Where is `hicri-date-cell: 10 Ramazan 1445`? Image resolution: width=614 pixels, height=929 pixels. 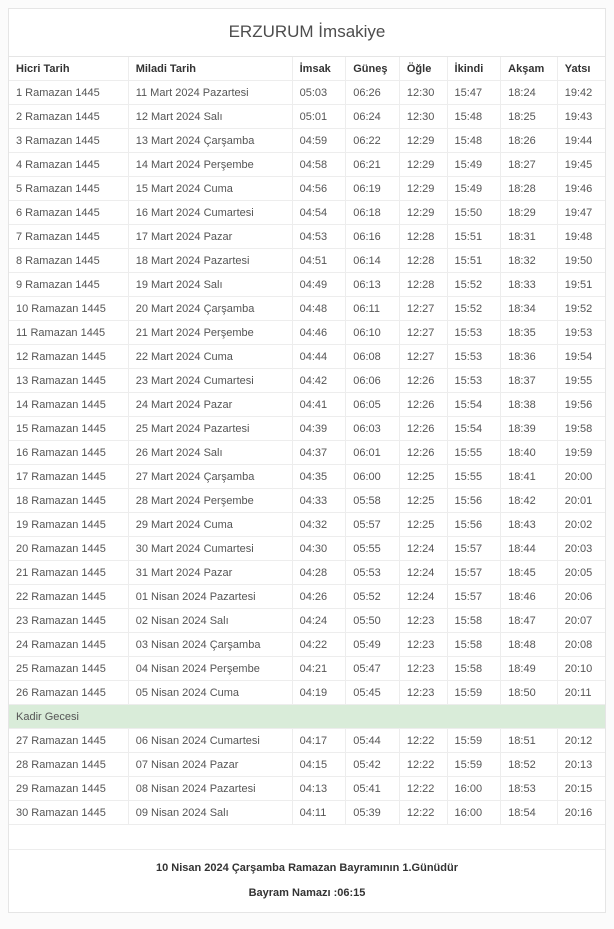
hicri-date-cell: 10 Ramazan 1445 is located at coordinates (69, 308).